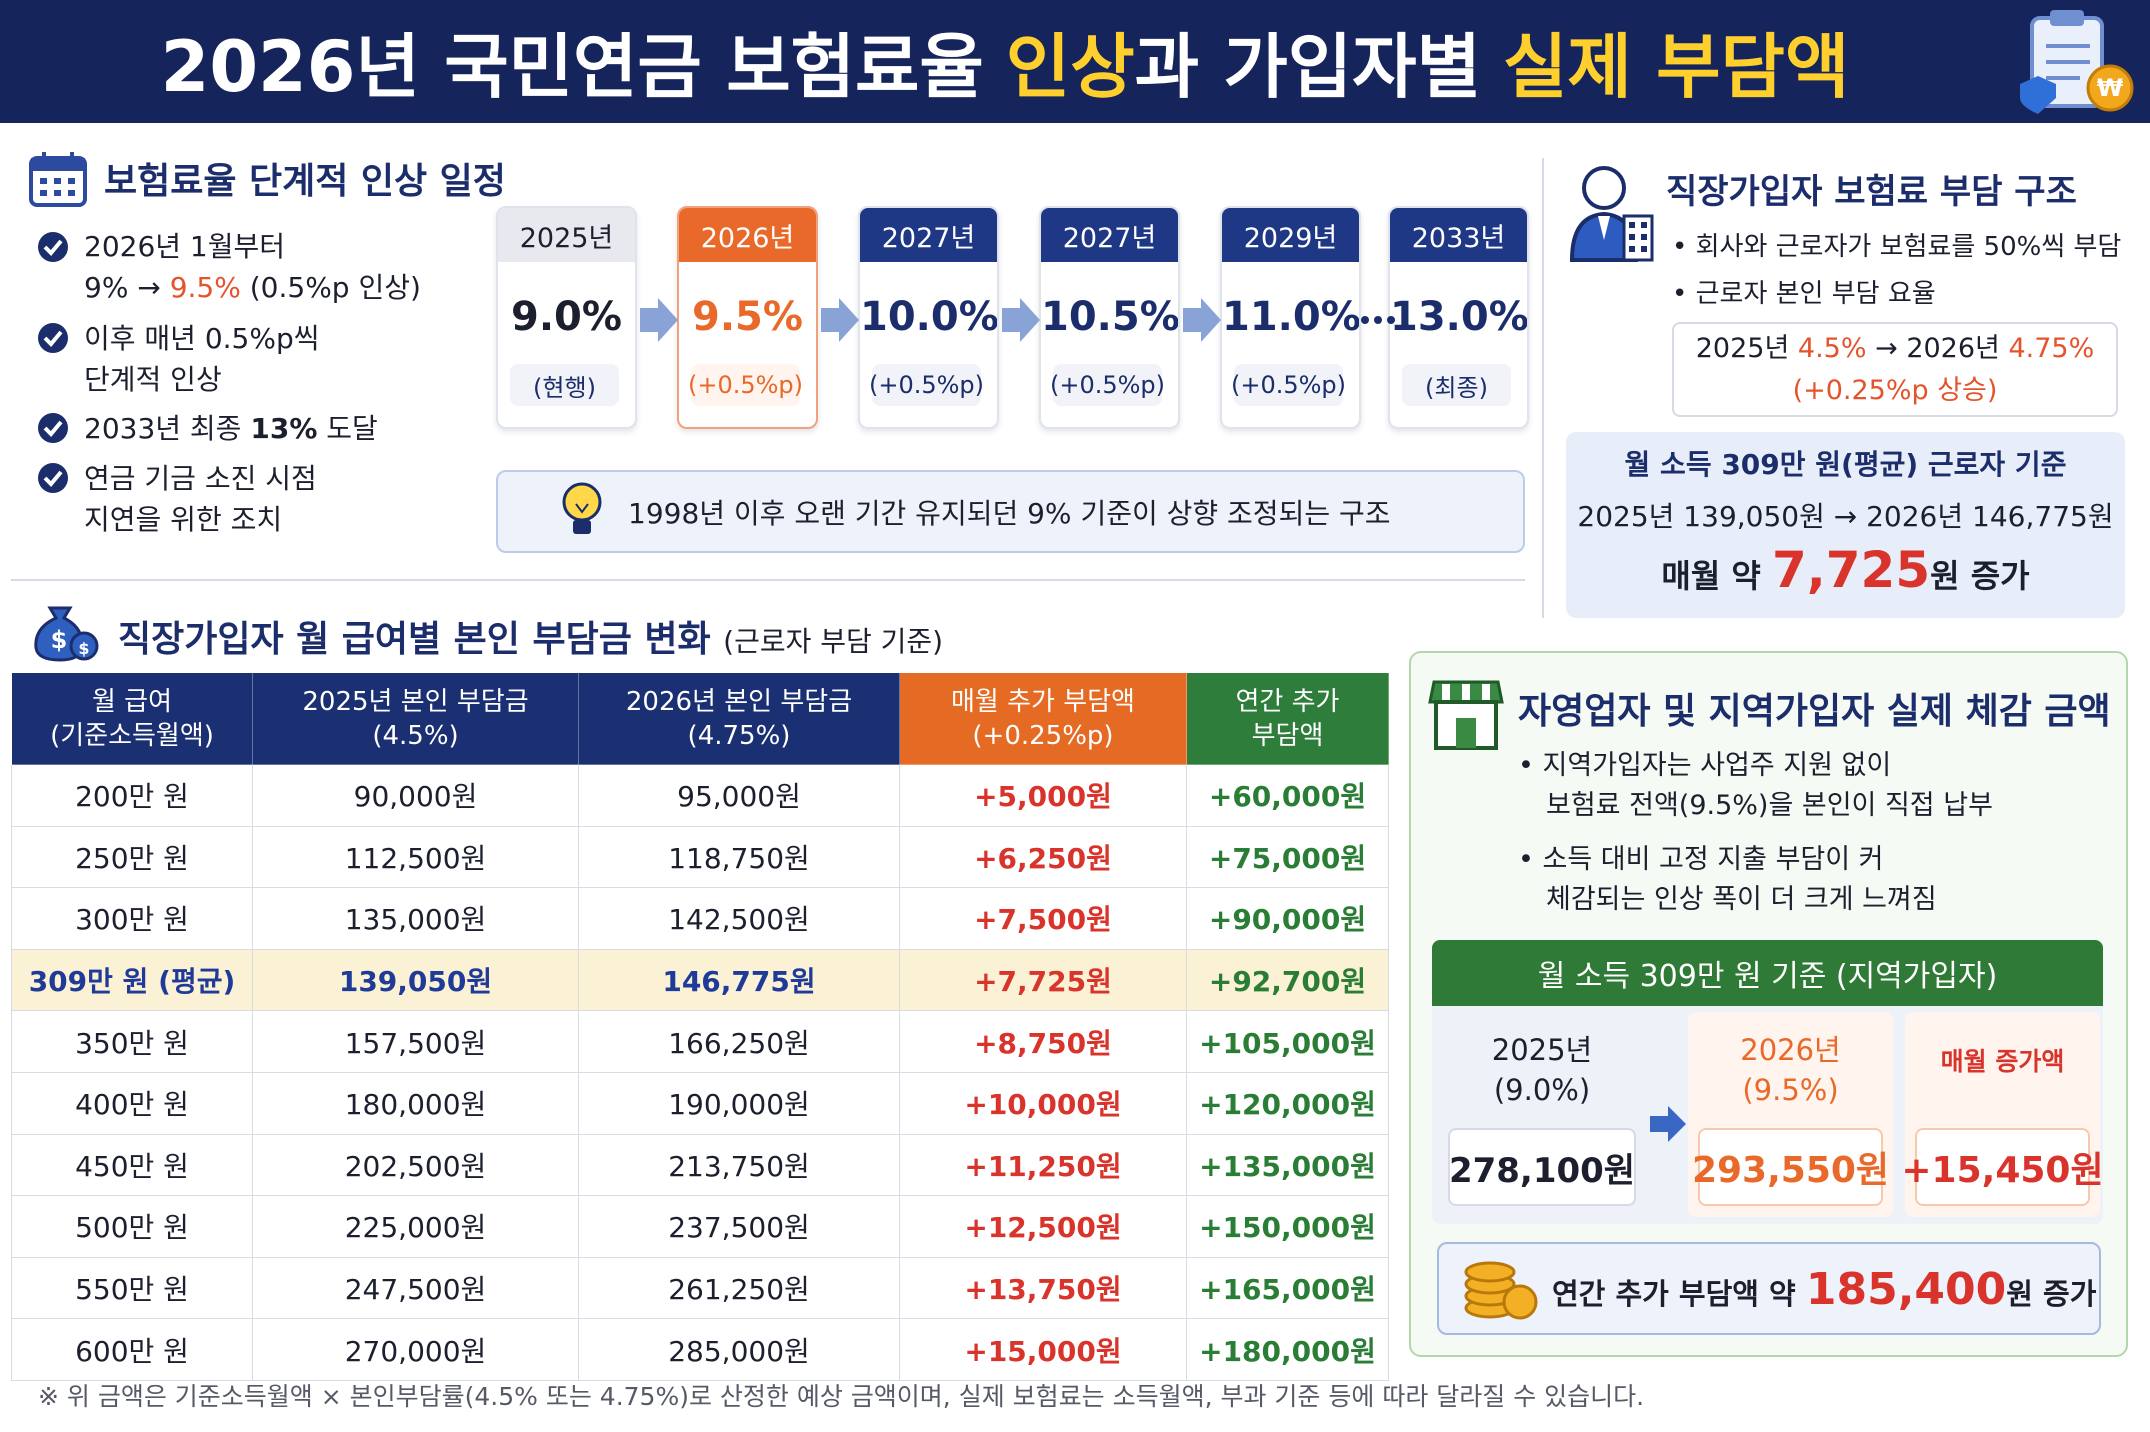 The height and width of the screenshot is (1432, 2150). Describe the element at coordinates (2051, 348) in the screenshot. I see `highlight: 4.75%` at that location.